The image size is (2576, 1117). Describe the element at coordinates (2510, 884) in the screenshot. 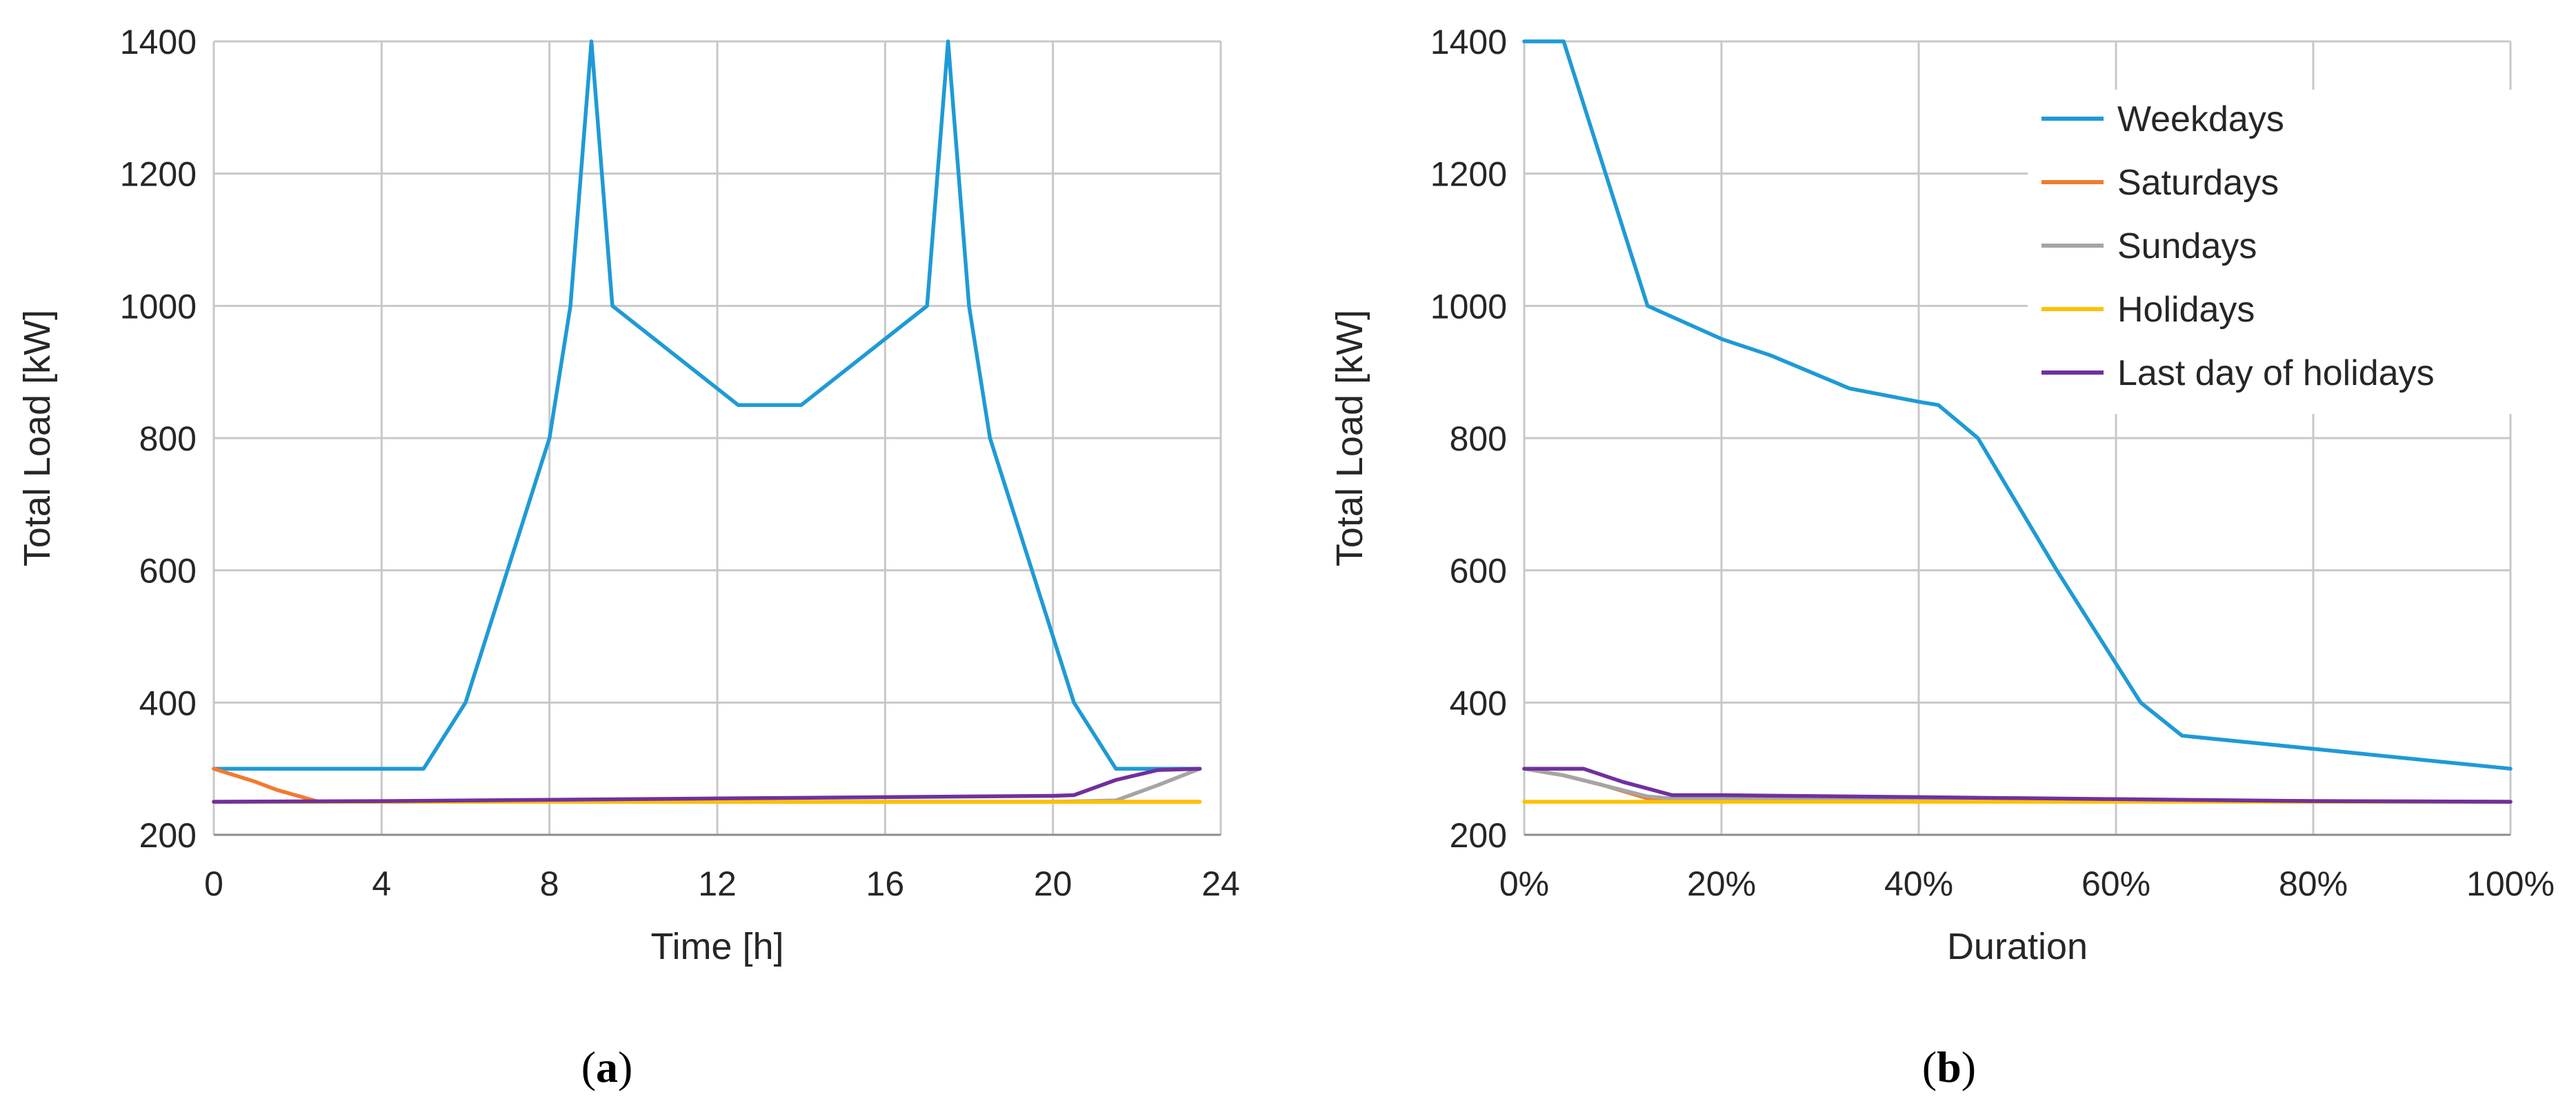

I see `x-tick-label: 100%` at that location.